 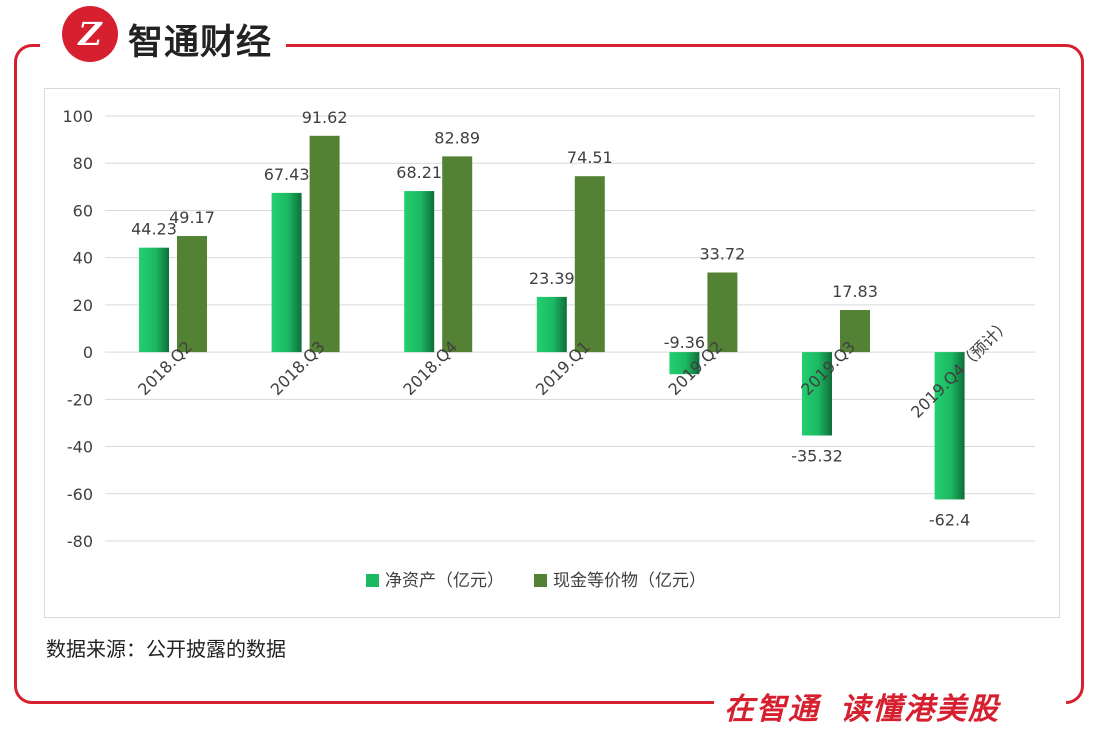 I want to click on data-label: 49.17, so click(x=192, y=217).